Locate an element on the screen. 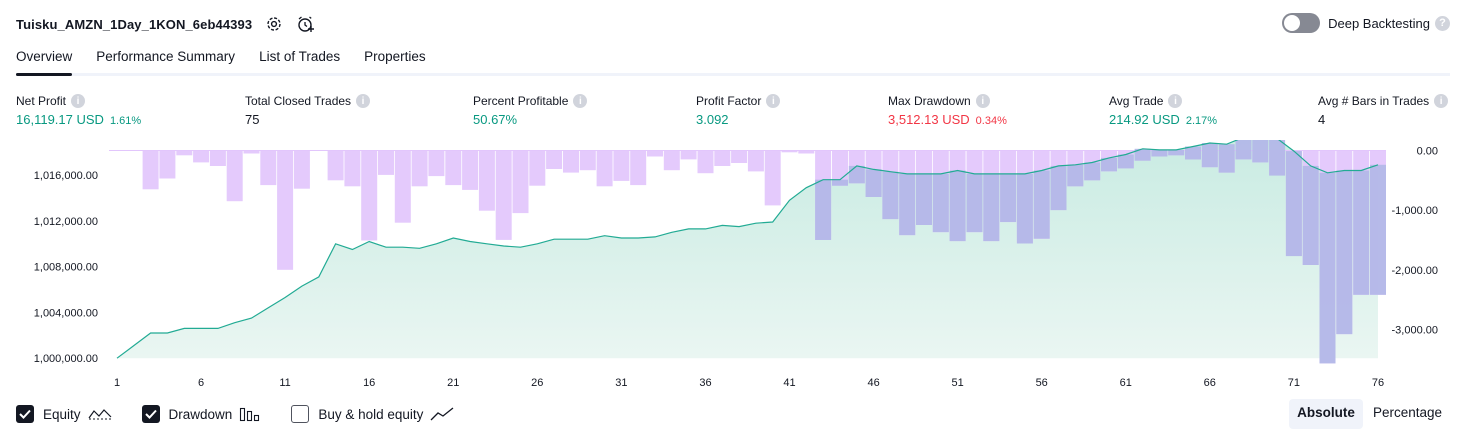 This screenshot has height=438, width=1466. percentage-button: Percentage is located at coordinates (1407, 412).